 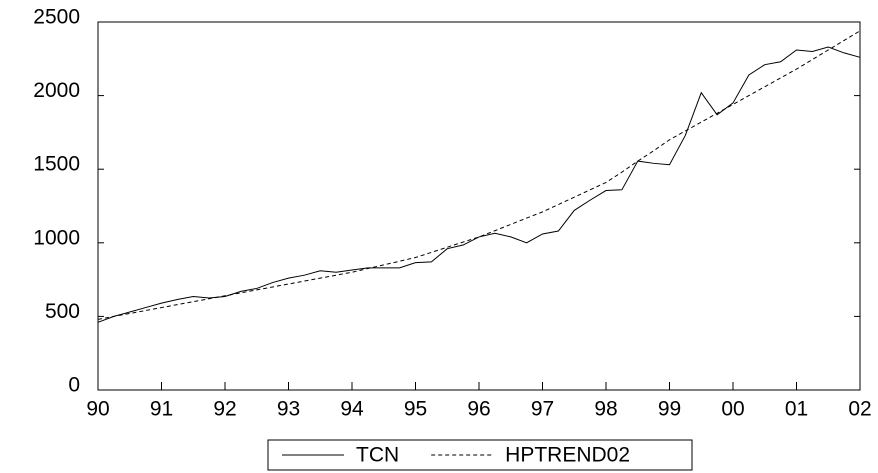 I want to click on y-tick-label: 1500, so click(x=56, y=164).